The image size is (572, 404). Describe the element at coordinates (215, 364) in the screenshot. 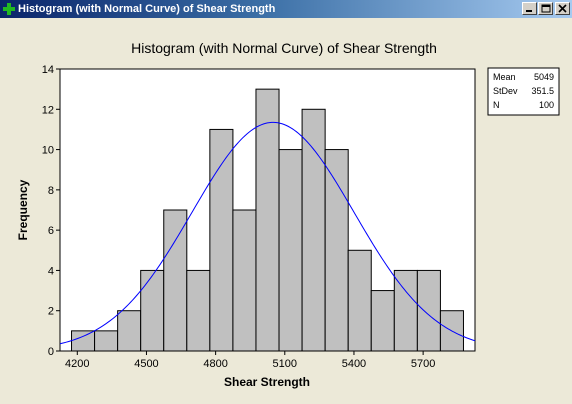

I see `x-tick-label: 4800` at that location.